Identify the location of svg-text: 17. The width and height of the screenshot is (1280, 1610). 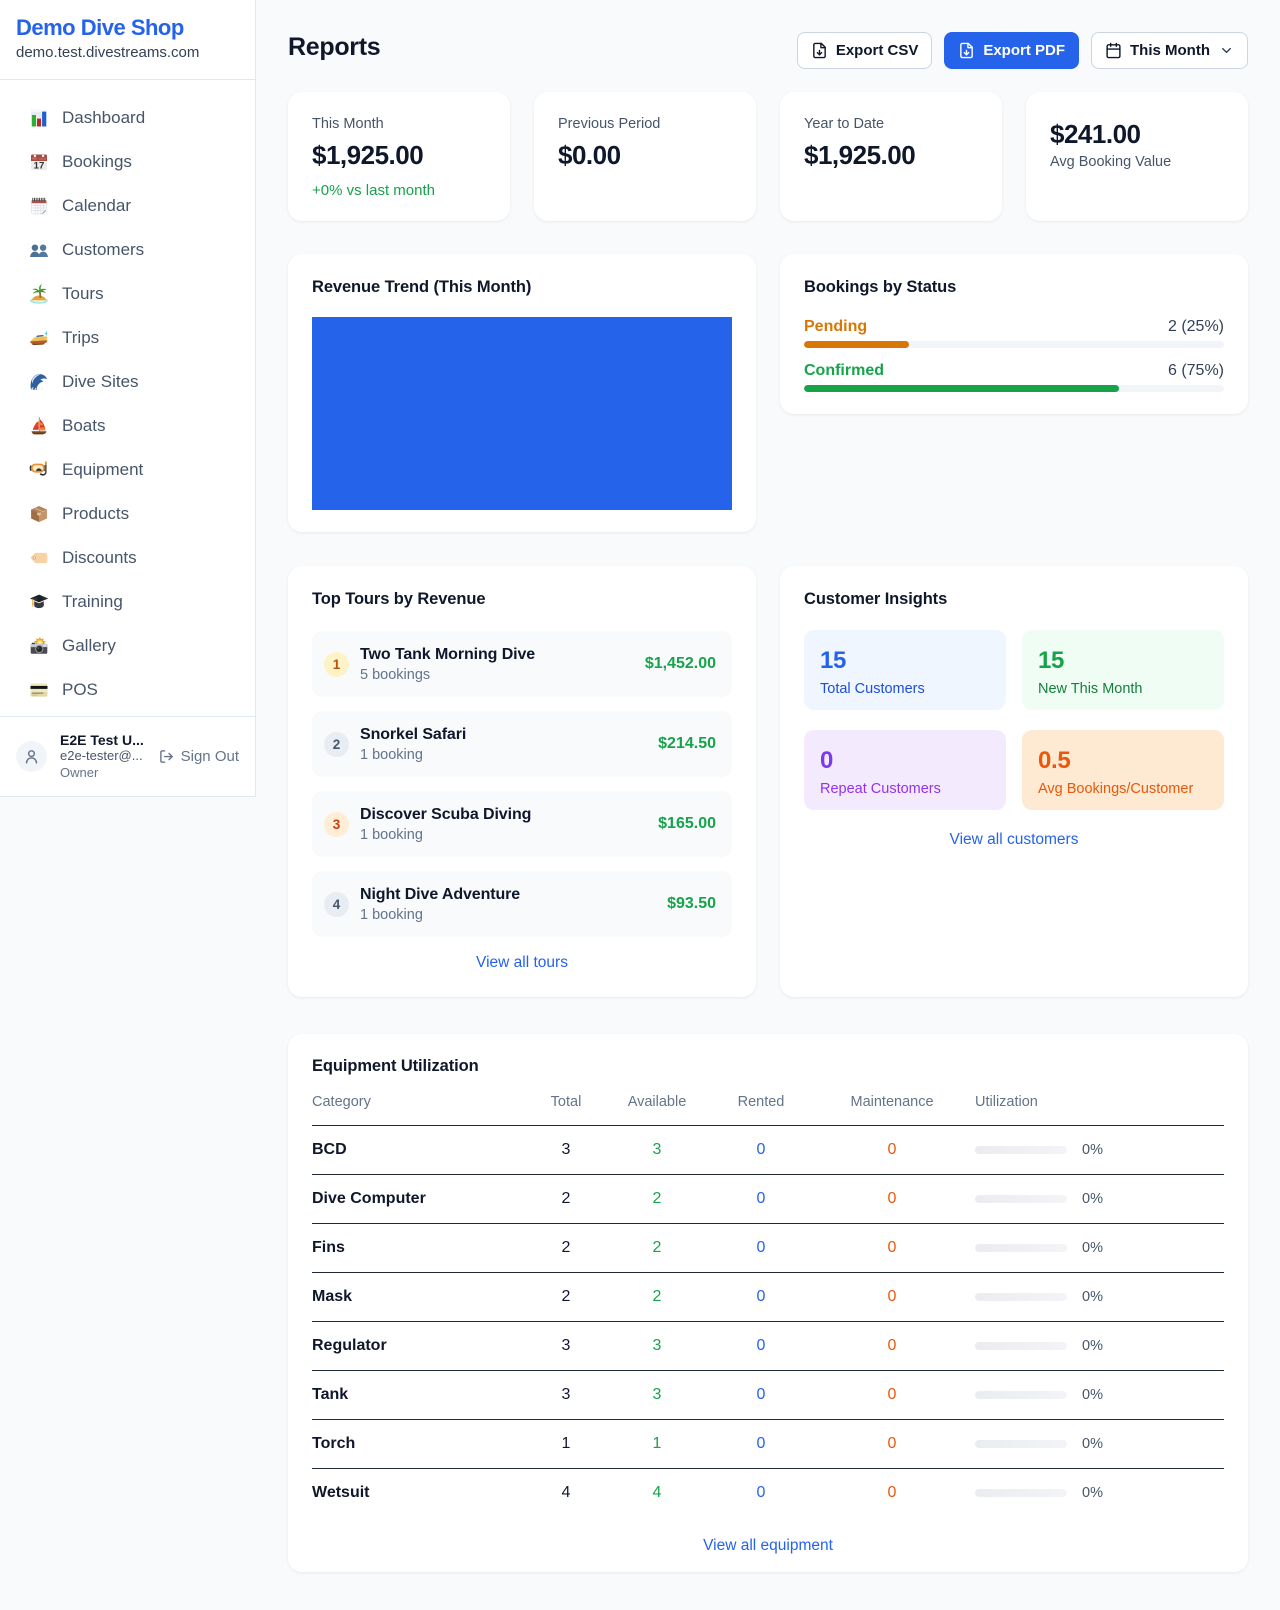
(39, 166).